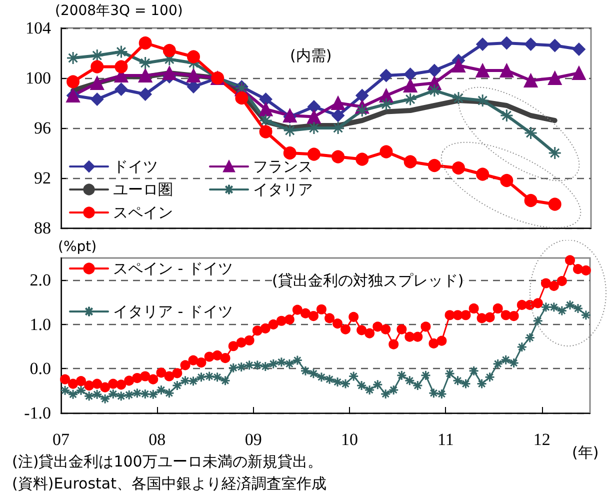  What do you see at coordinates (40, 368) in the screenshot?
I see `y-tick-label: 0.0` at bounding box center [40, 368].